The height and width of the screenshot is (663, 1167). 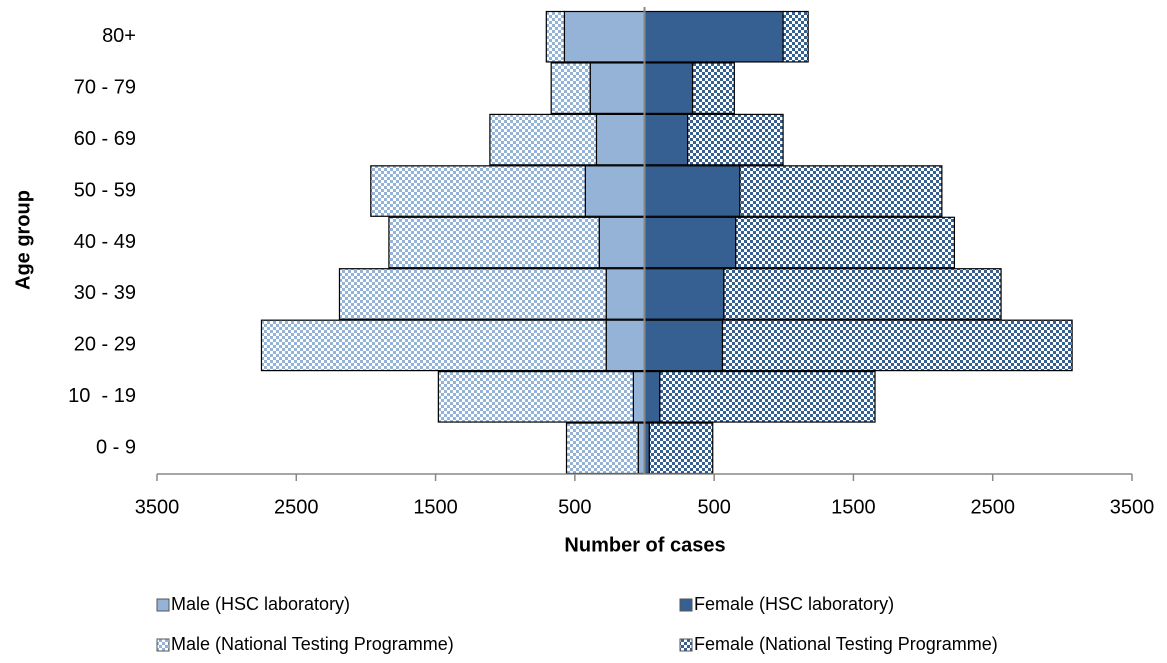 I want to click on y-tick-label: 10 - 19, so click(x=102, y=396).